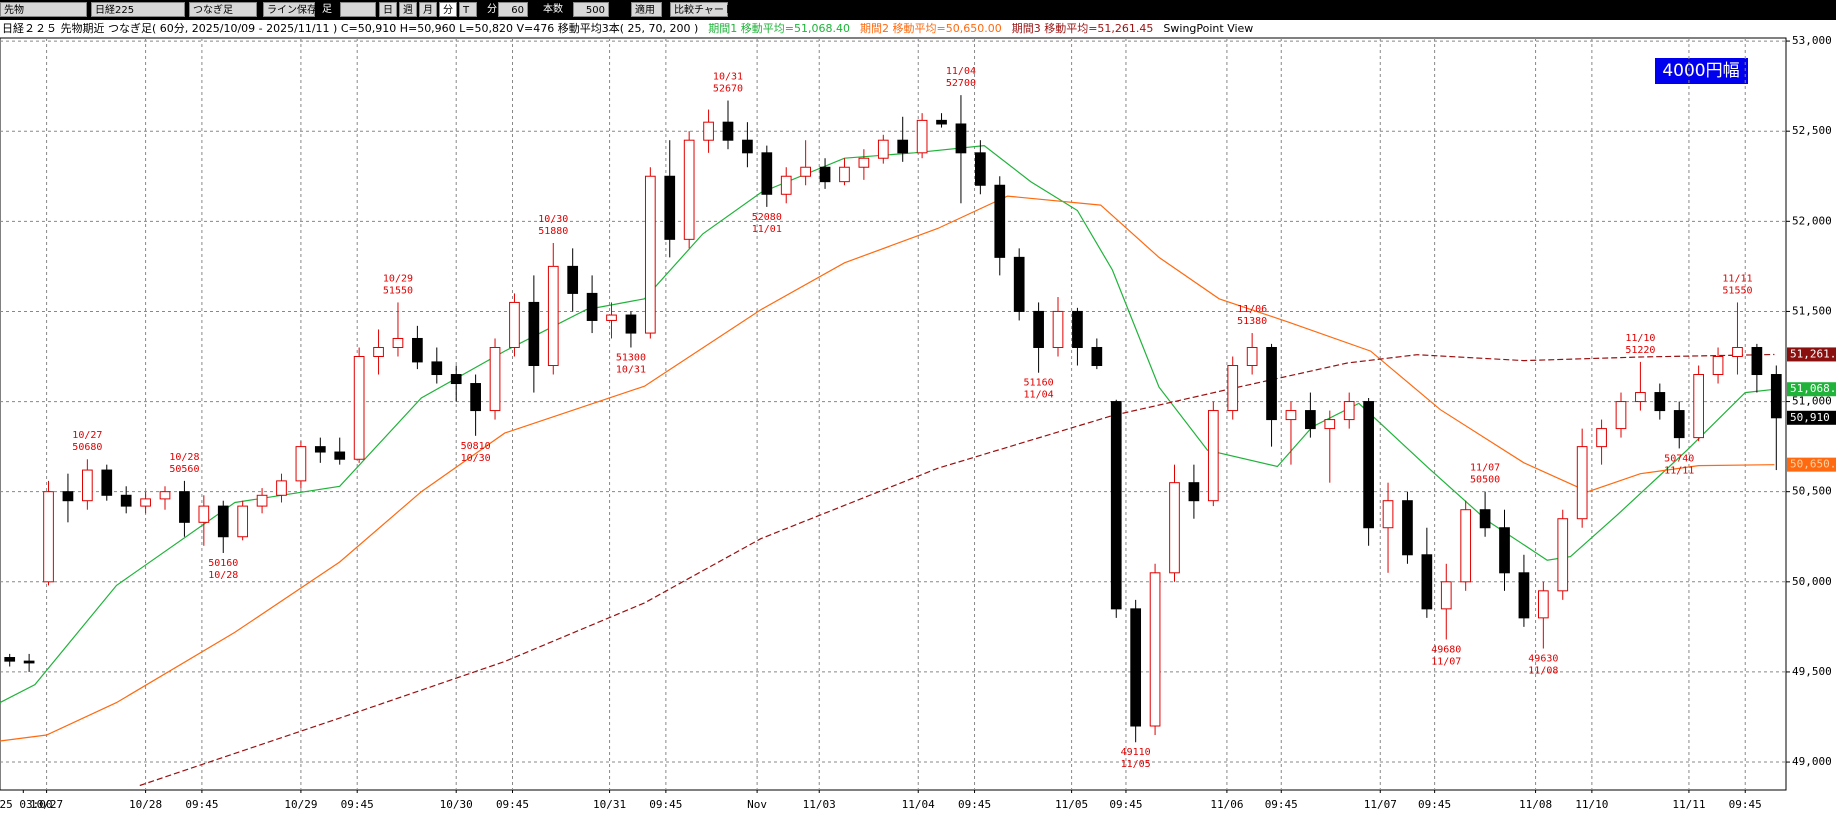 The width and height of the screenshot is (1836, 817). What do you see at coordinates (145, 804) in the screenshot?
I see `x-tick-label: 10/28` at bounding box center [145, 804].